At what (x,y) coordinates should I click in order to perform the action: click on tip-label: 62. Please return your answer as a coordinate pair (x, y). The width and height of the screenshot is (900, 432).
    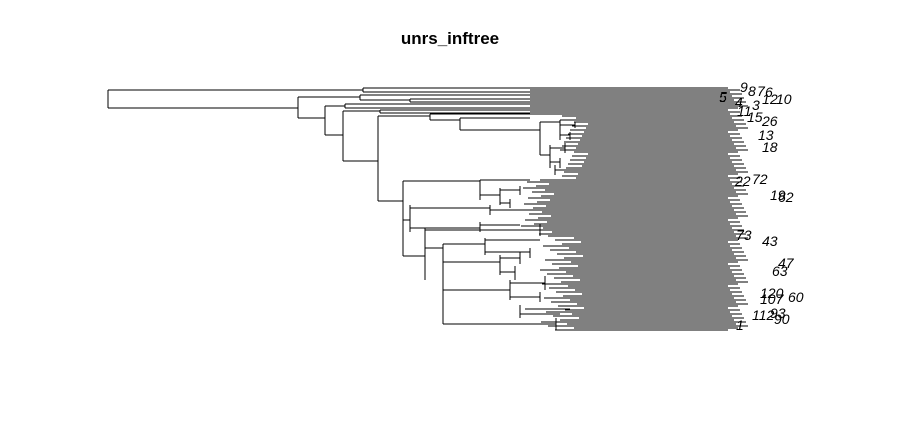
    Looking at the image, I should click on (786, 197).